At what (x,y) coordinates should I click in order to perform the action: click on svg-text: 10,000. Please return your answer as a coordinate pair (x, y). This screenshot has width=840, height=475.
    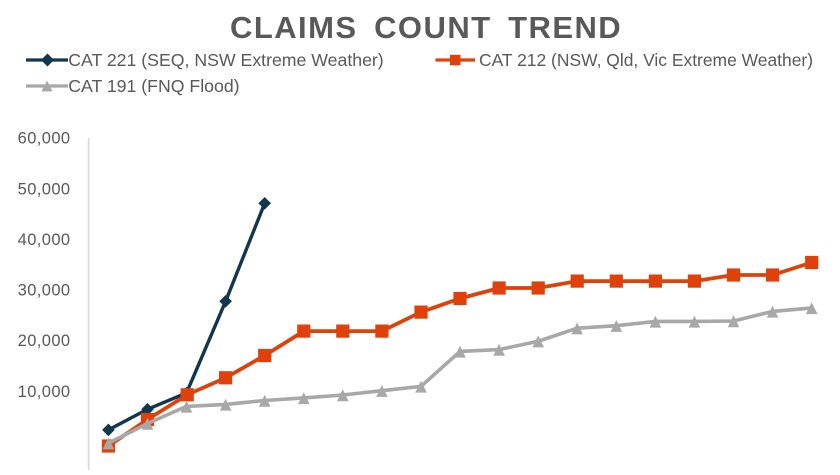
    Looking at the image, I should click on (44, 392).